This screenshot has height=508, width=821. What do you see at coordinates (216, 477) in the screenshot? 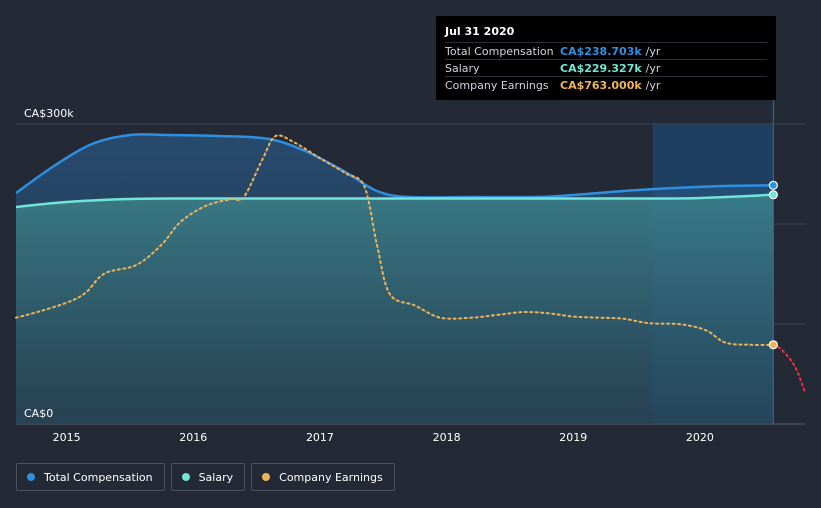
I see `legend-label: Salary` at bounding box center [216, 477].